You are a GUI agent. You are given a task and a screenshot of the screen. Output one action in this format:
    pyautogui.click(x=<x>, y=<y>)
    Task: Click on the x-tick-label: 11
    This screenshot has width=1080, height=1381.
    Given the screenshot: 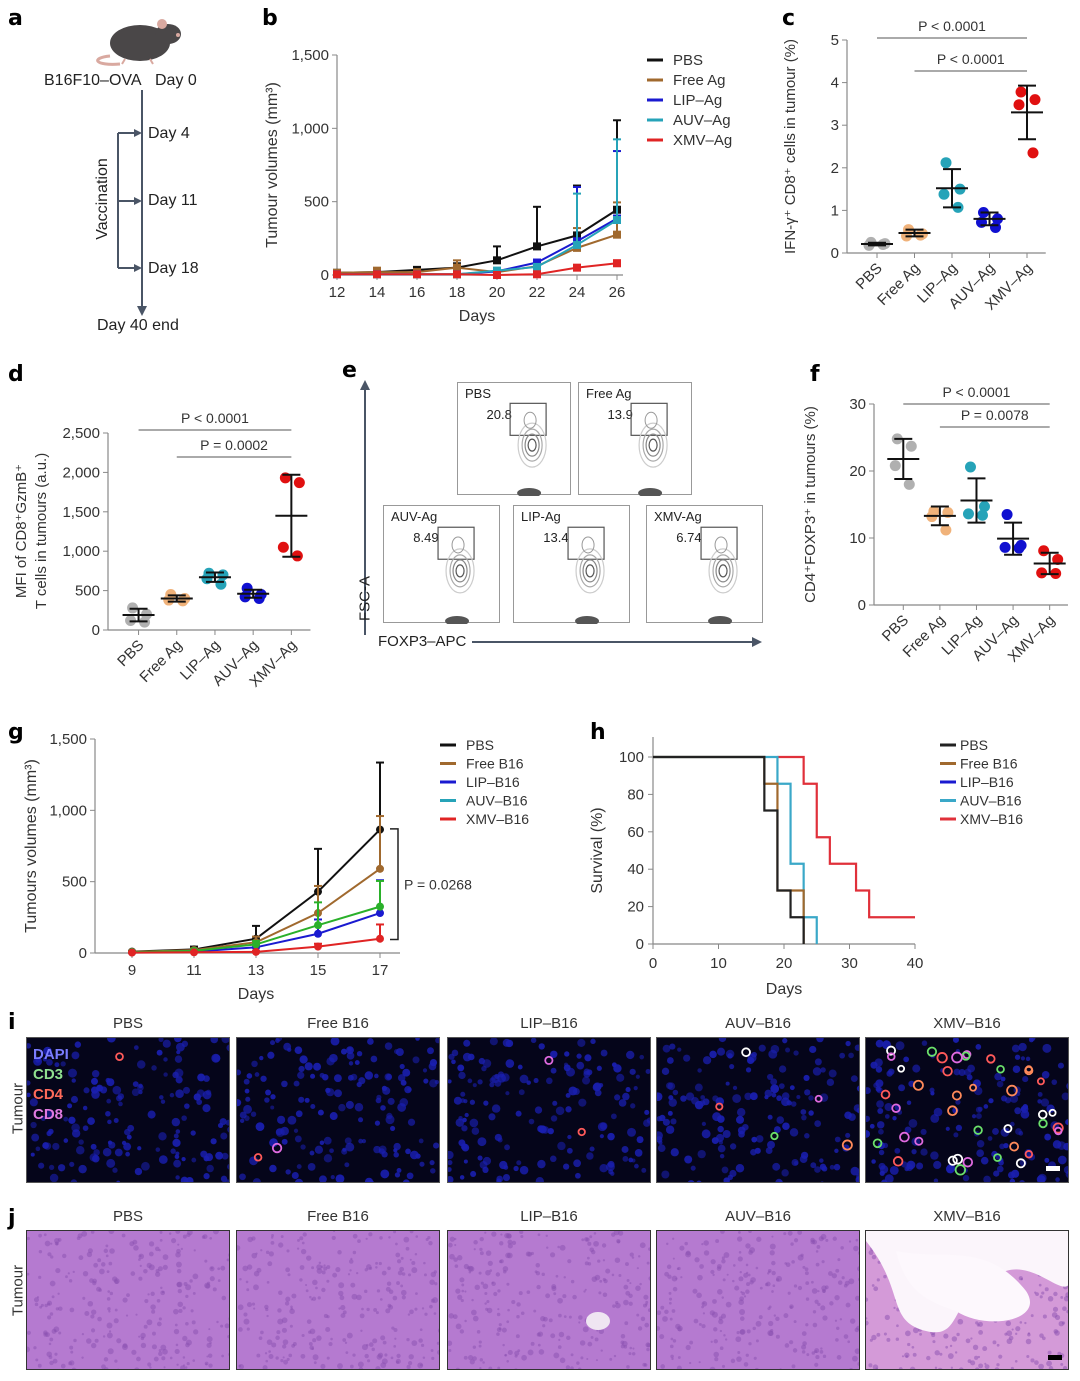 What is the action you would take?
    pyautogui.click(x=194, y=970)
    